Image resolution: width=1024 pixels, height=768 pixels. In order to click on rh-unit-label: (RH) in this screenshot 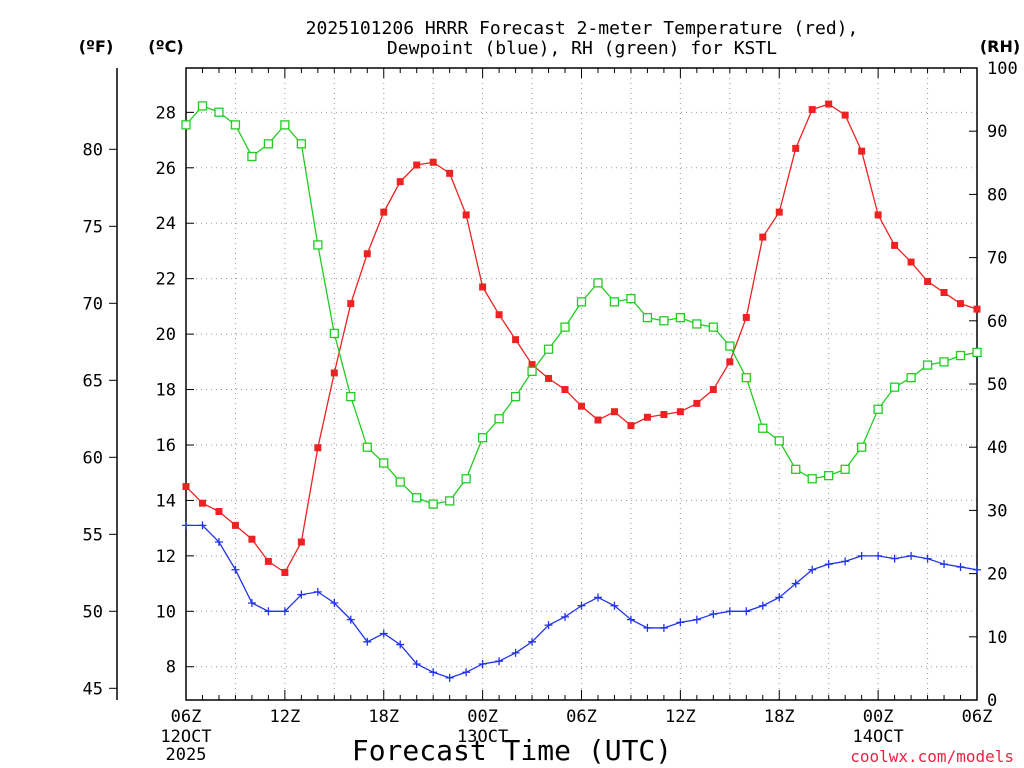, I will do `click(1000, 46)`.